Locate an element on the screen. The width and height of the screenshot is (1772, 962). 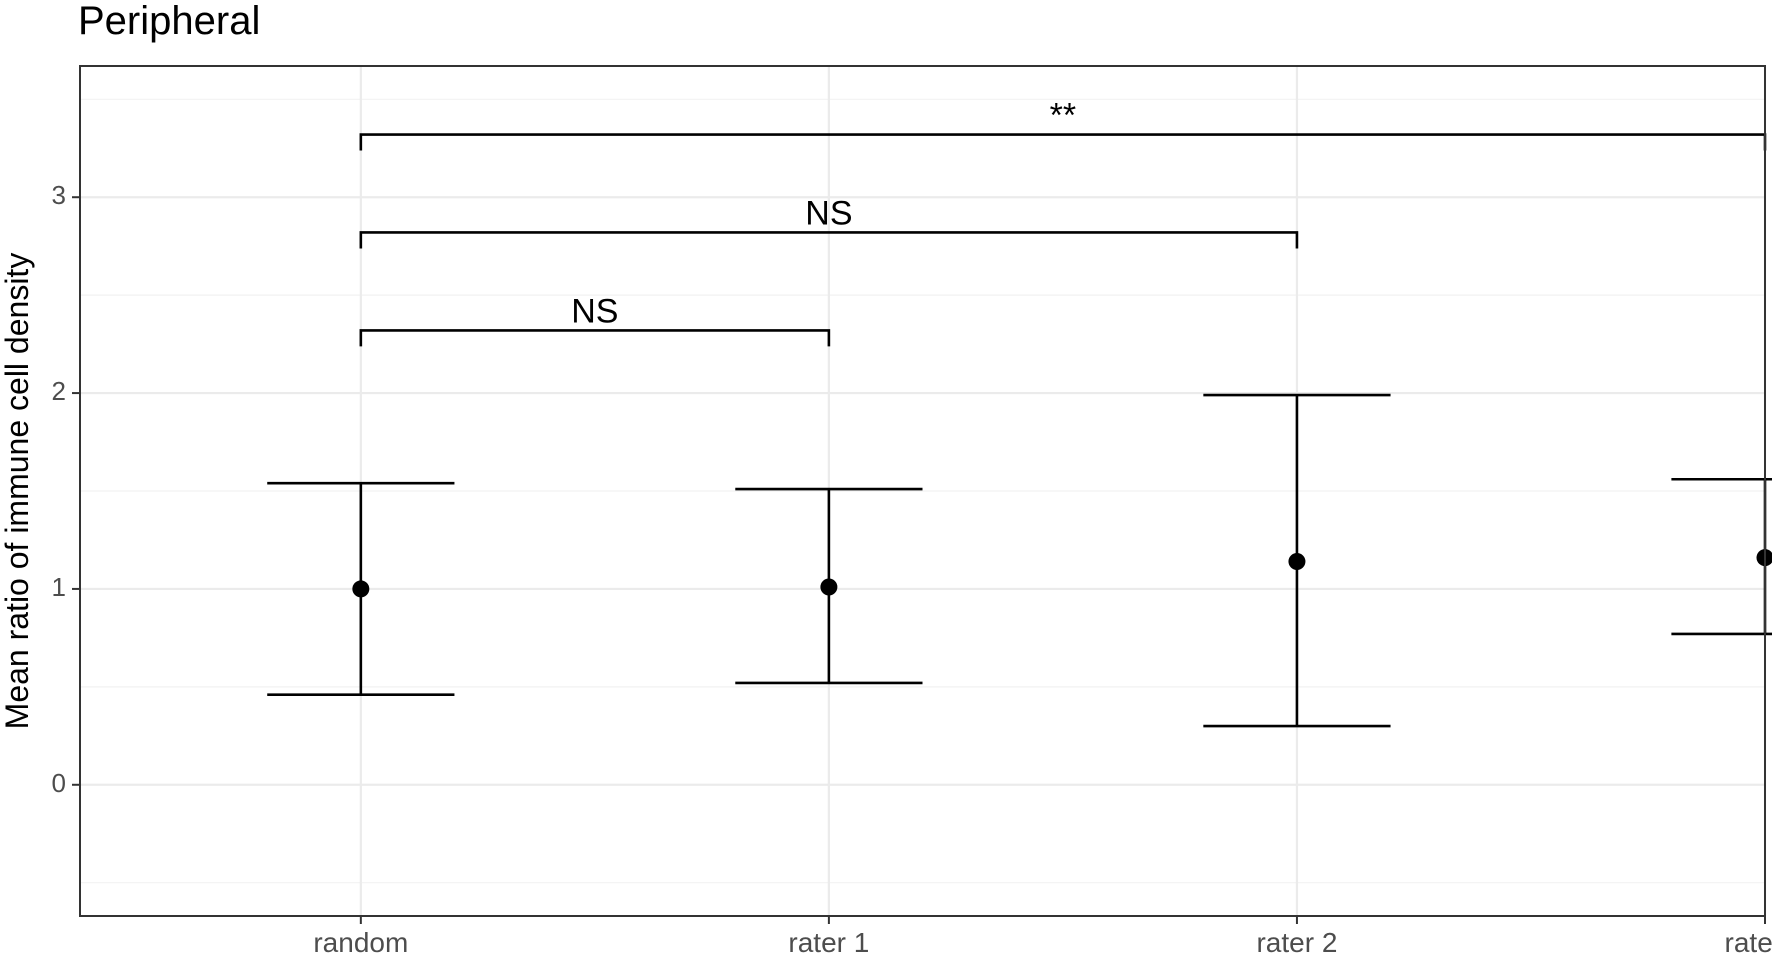
data-points is located at coordinates (1062, 573).